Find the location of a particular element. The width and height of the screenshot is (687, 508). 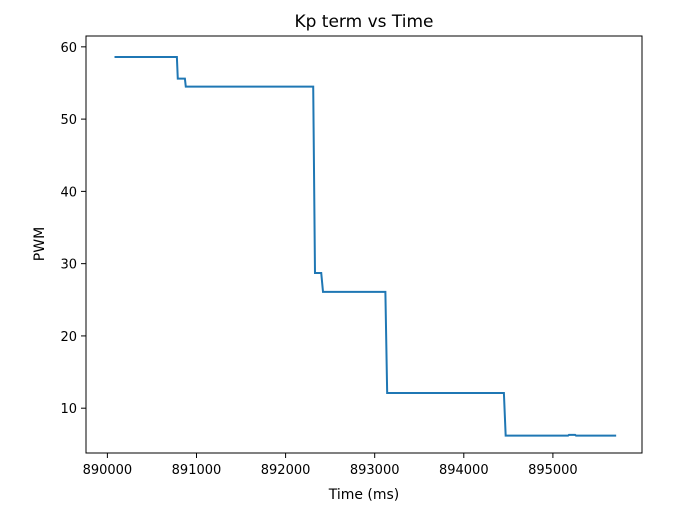

y-axis-label: PWM is located at coordinates (40, 244).